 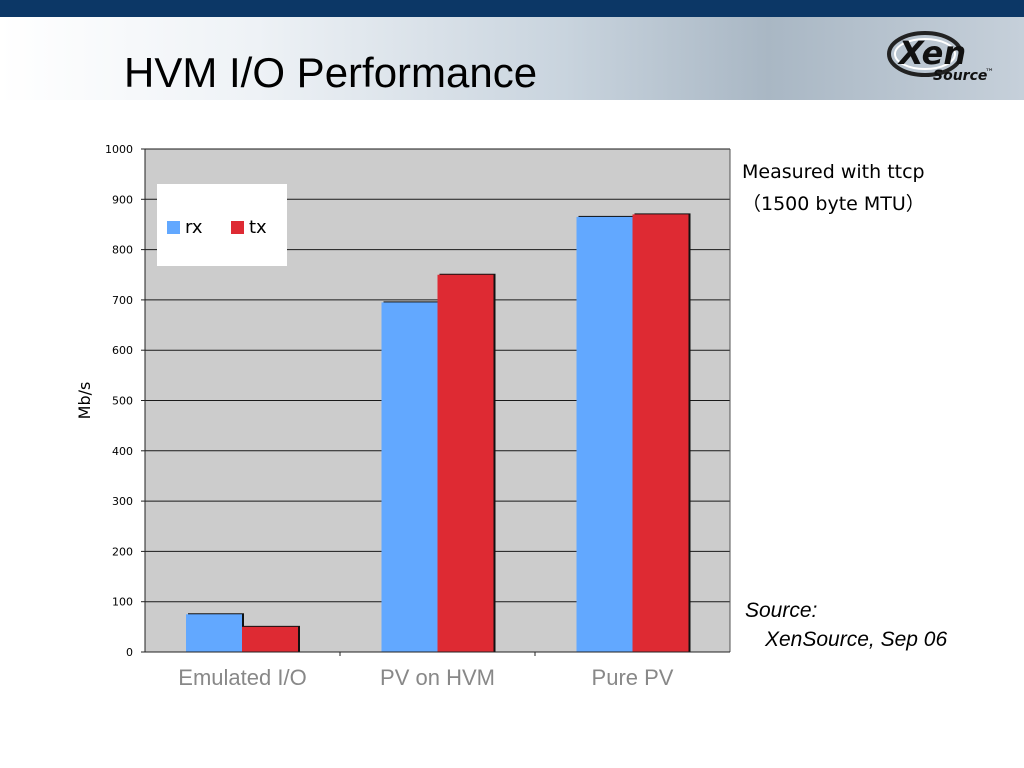 What do you see at coordinates (437, 677) in the screenshot?
I see `x-category-label: PV on HVM` at bounding box center [437, 677].